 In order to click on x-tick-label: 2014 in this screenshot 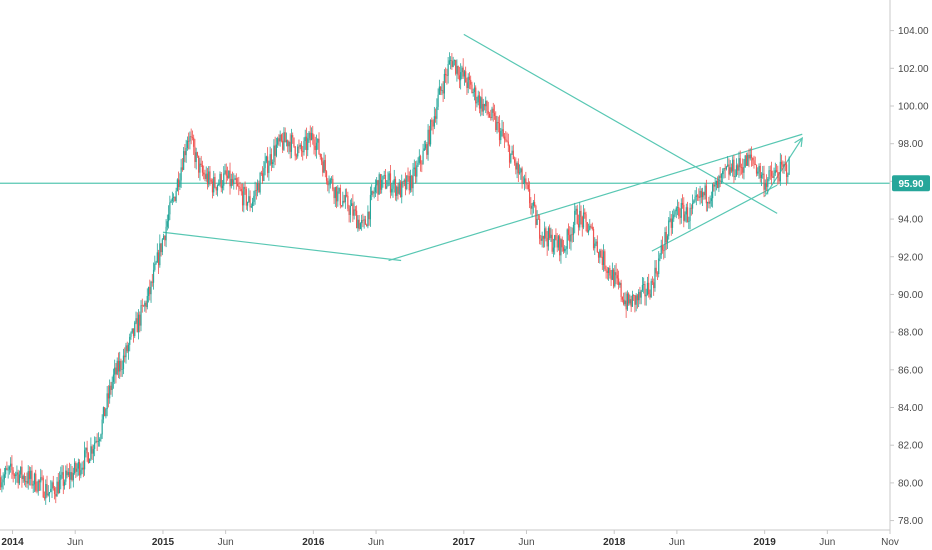, I will do `click(12, 542)`.